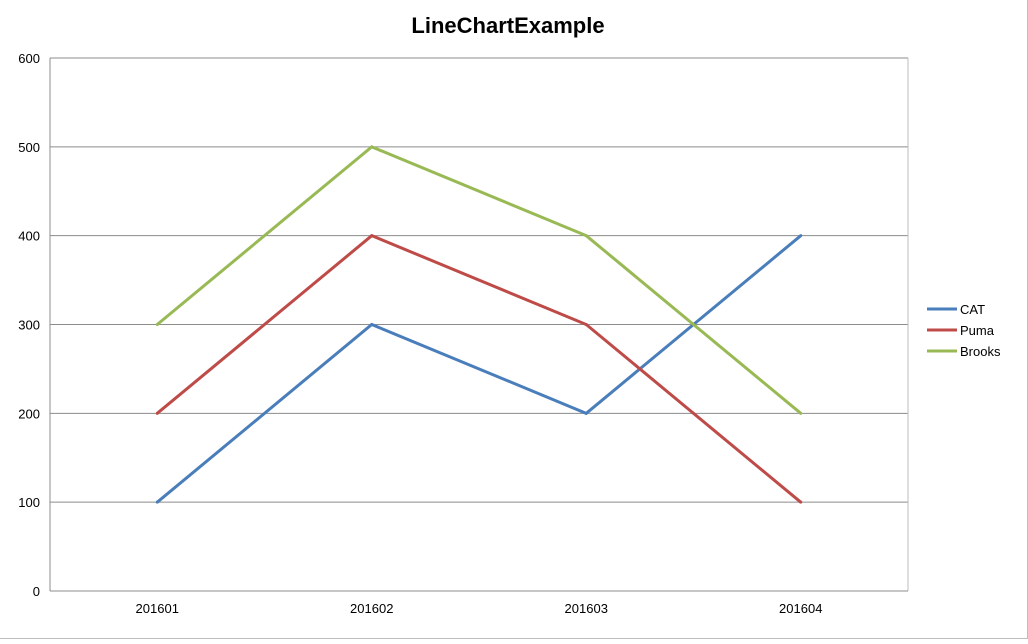  Describe the element at coordinates (800, 608) in the screenshot. I see `x-tick-label: 201604` at that location.